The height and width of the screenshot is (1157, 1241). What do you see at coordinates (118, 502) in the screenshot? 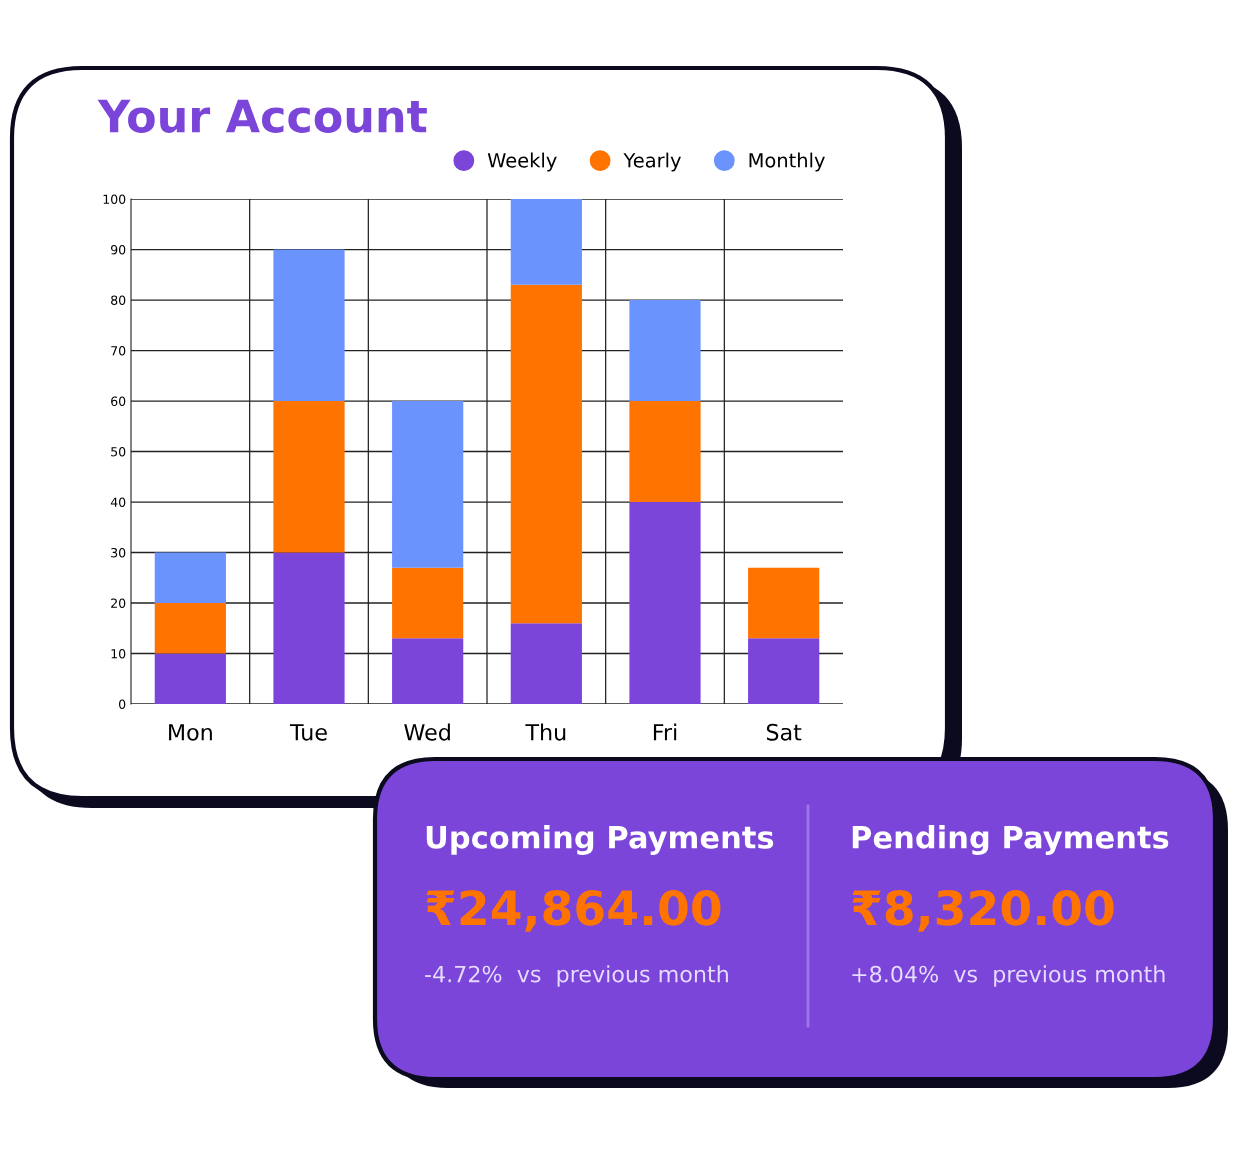
I see `y-tick-label: 40` at bounding box center [118, 502].